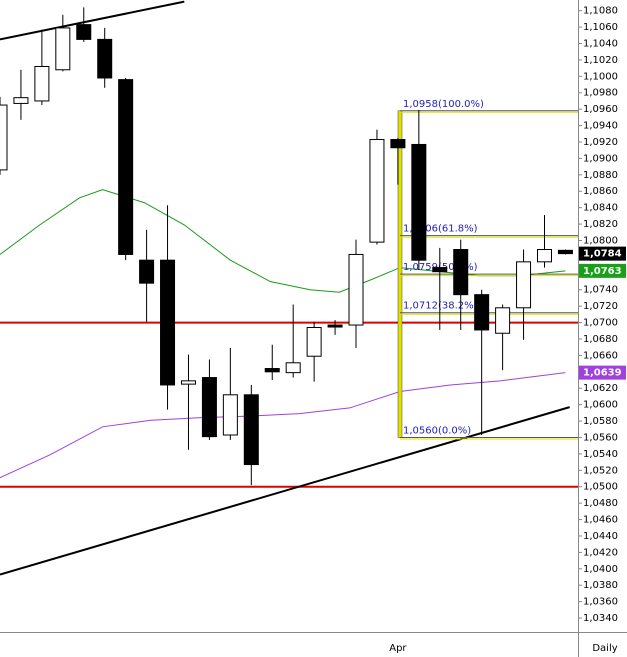 Image resolution: width=627 pixels, height=657 pixels. What do you see at coordinates (600, 76) in the screenshot?
I see `y-tick-label: 1,1000` at bounding box center [600, 76].